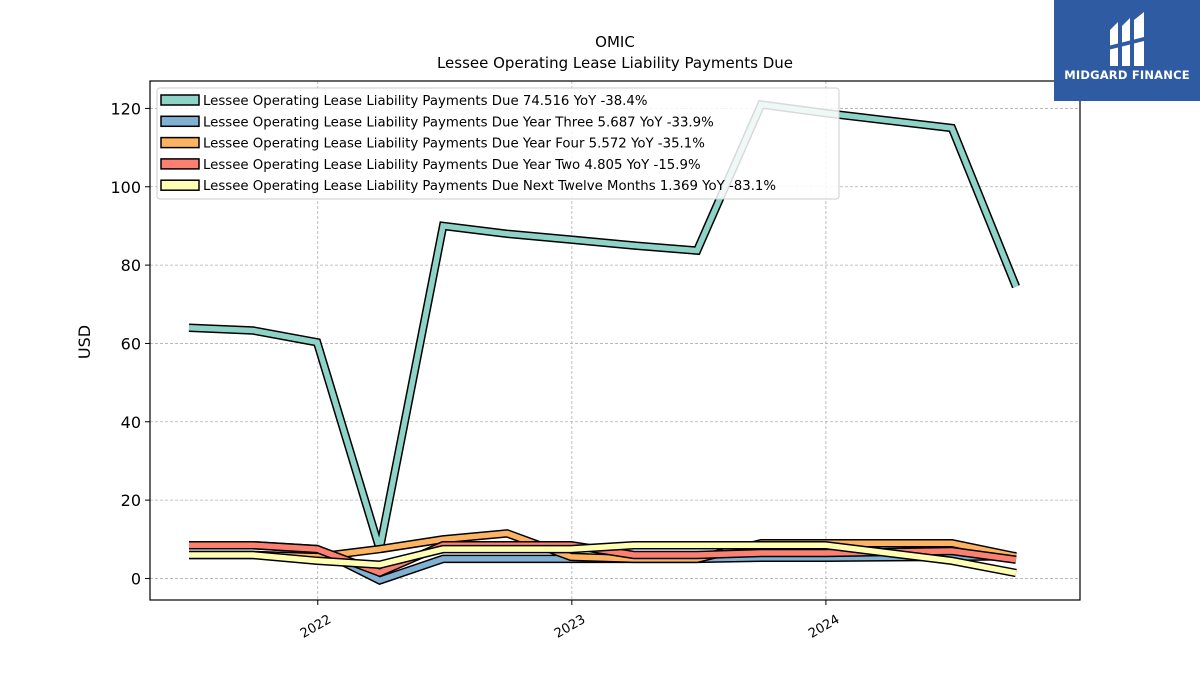 This screenshot has height=675, width=1200. Describe the element at coordinates (131, 265) in the screenshot. I see `y-tick-label: 80` at that location.